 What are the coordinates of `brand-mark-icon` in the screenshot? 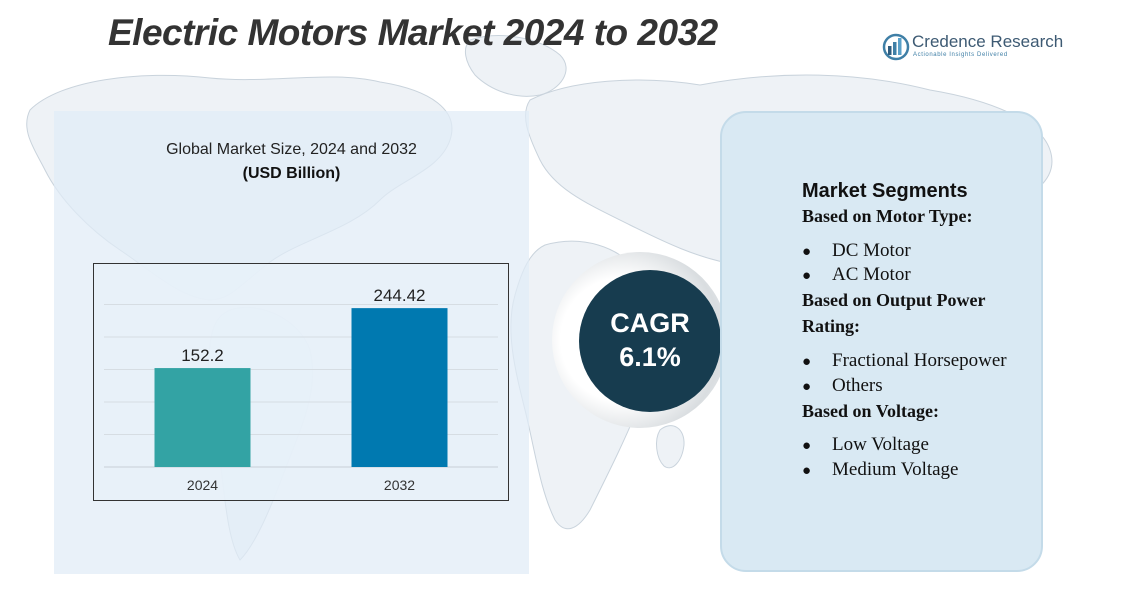 It's located at (896, 47).